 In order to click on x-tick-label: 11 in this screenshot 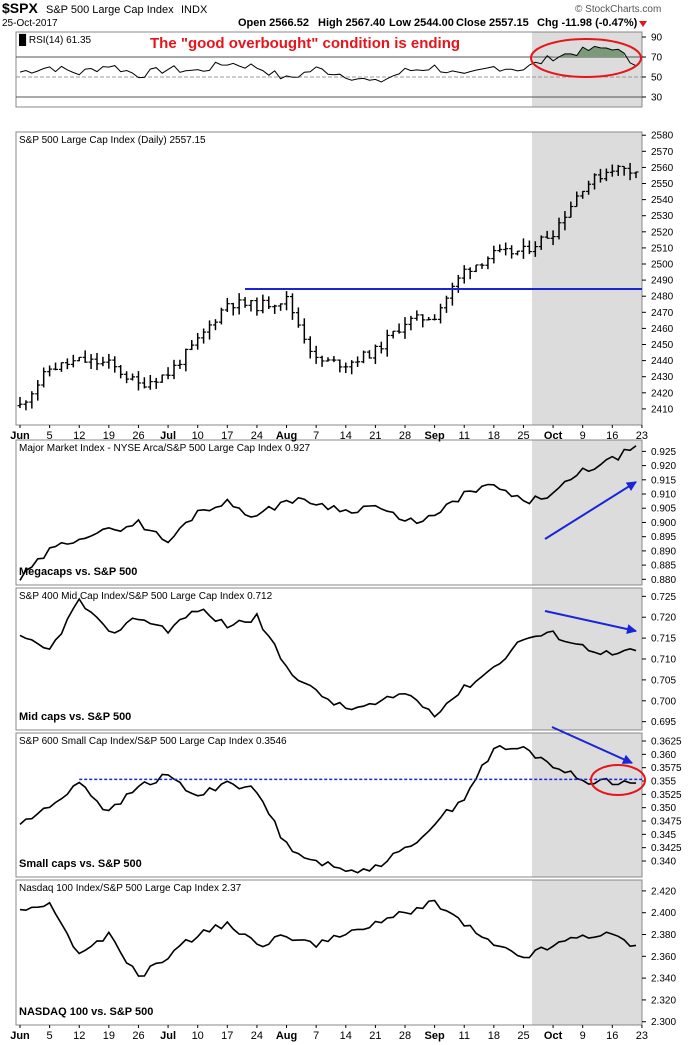, I will do `click(464, 436)`.